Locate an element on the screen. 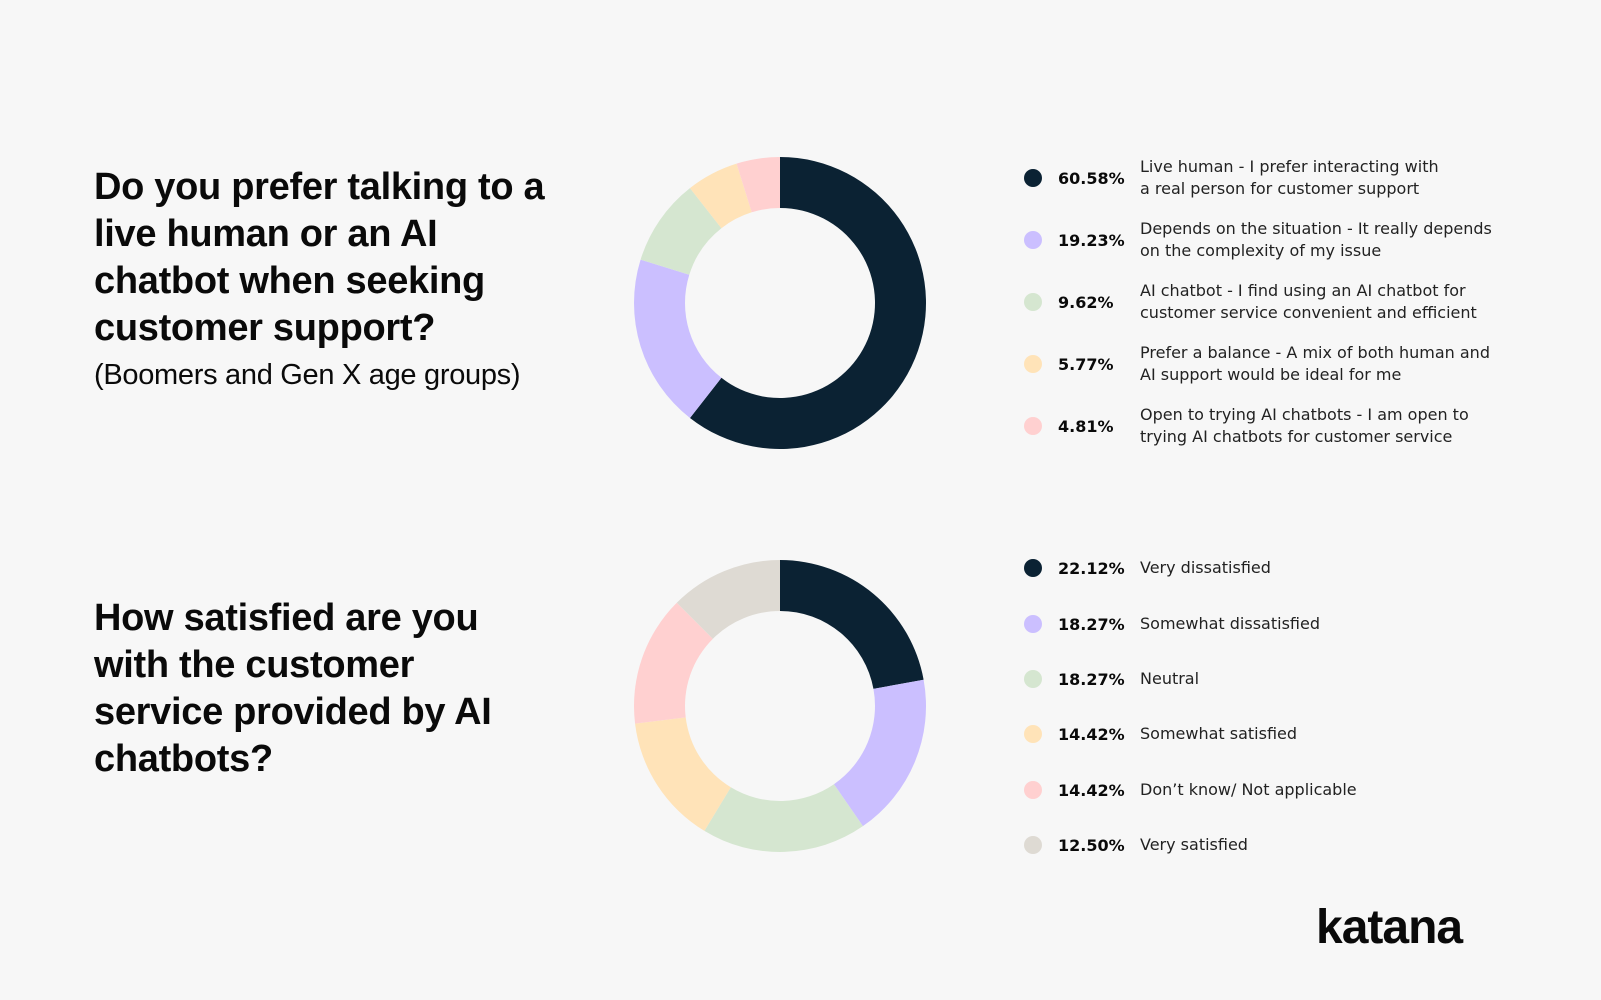 This screenshot has width=1601, height=1000. legend-percent: 9.62% is located at coordinates (1086, 302).